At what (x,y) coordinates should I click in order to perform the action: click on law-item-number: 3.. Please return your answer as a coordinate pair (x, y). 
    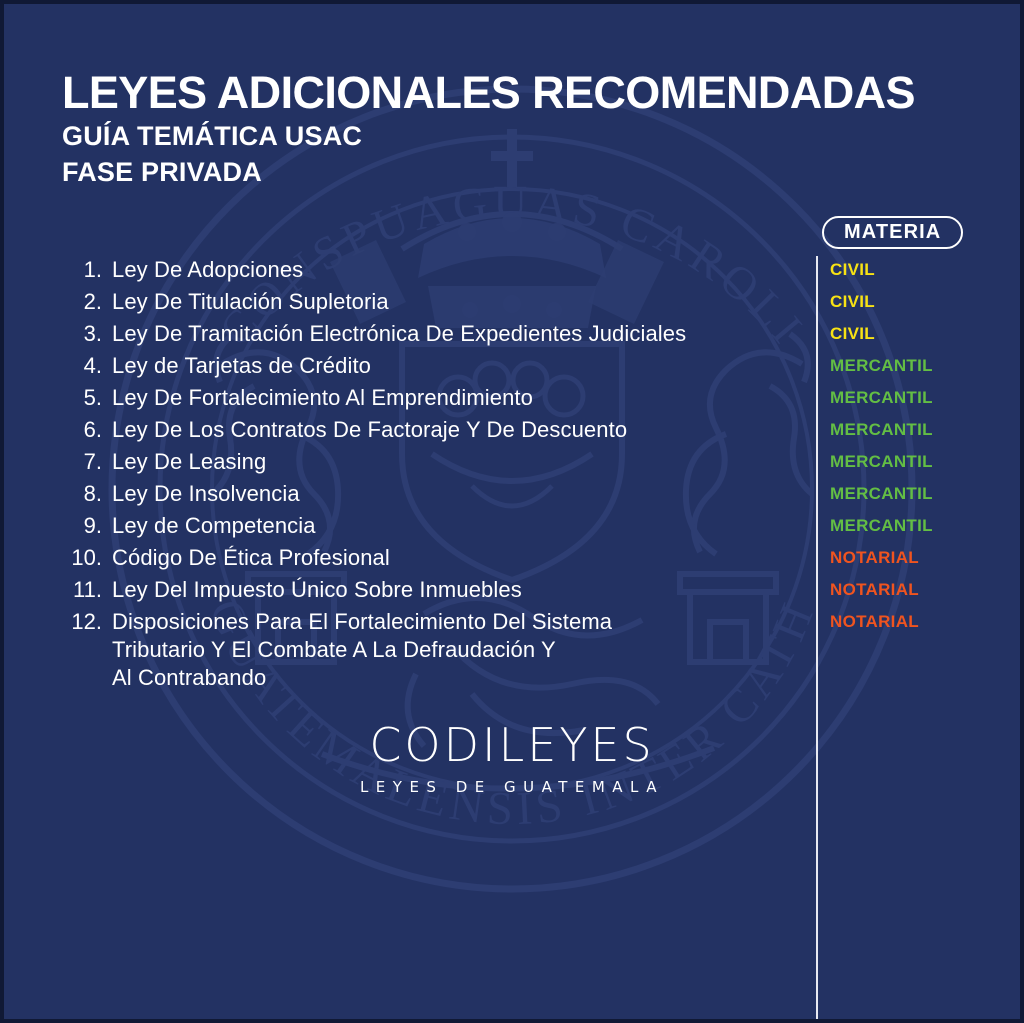
    Looking at the image, I should click on (92, 333).